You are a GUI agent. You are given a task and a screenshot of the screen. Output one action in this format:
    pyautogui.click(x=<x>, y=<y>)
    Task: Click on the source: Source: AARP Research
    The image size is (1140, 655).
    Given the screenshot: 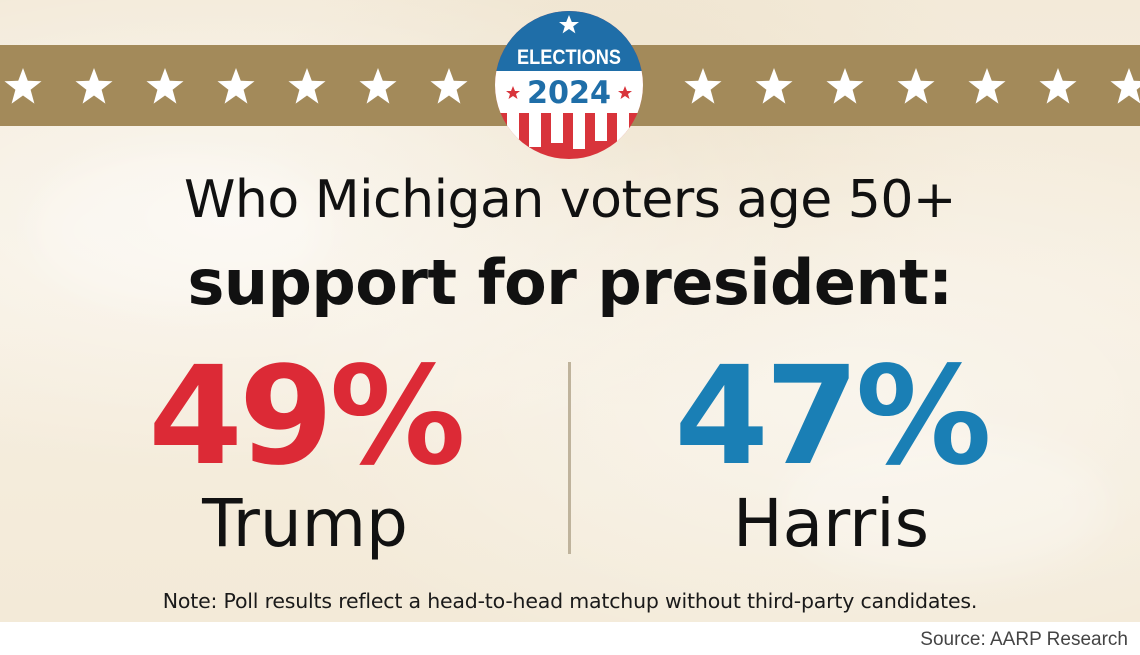 What is the action you would take?
    pyautogui.click(x=1024, y=639)
    